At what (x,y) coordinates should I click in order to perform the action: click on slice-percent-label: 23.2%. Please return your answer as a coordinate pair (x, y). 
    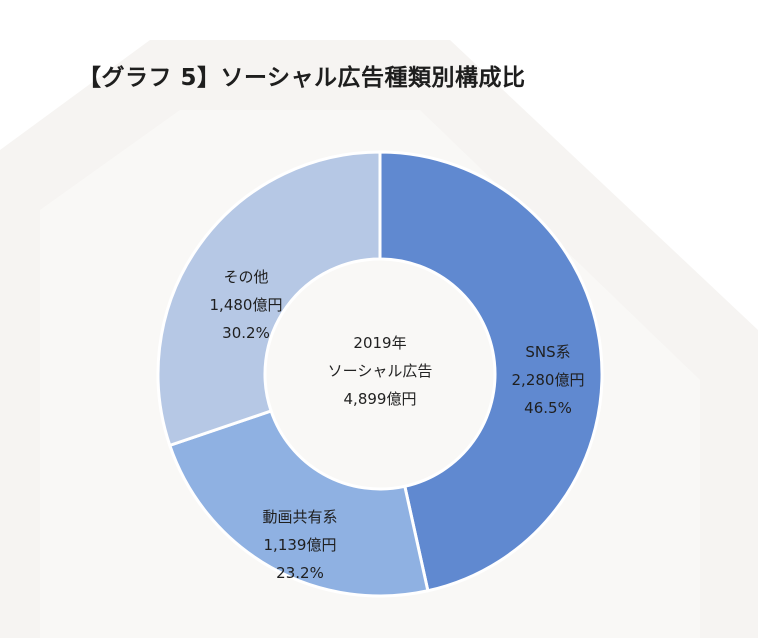
    Looking at the image, I should click on (300, 573).